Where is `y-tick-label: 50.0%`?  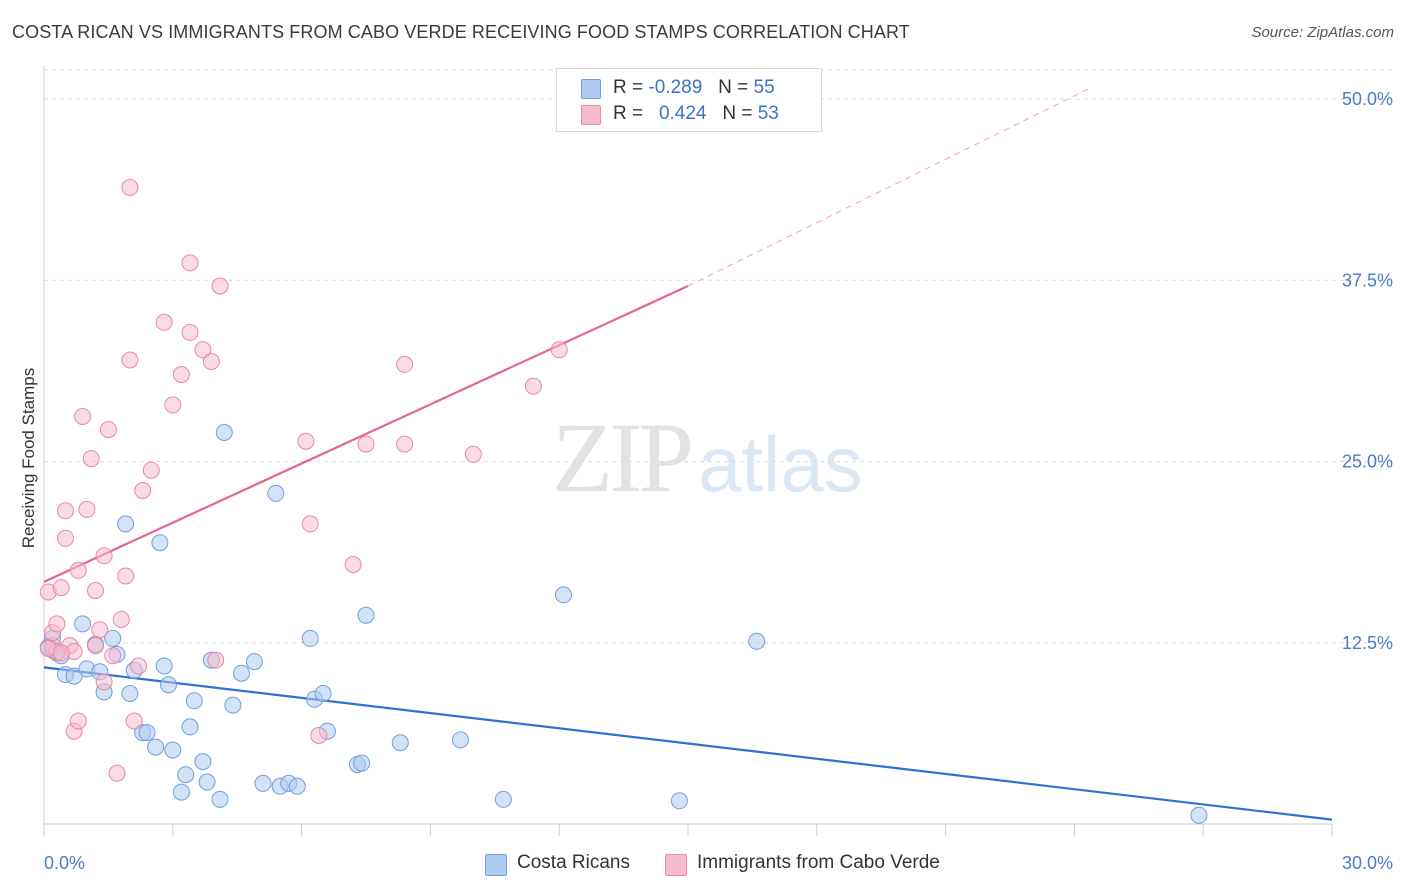 y-tick-label: 50.0% is located at coordinates (1367, 99).